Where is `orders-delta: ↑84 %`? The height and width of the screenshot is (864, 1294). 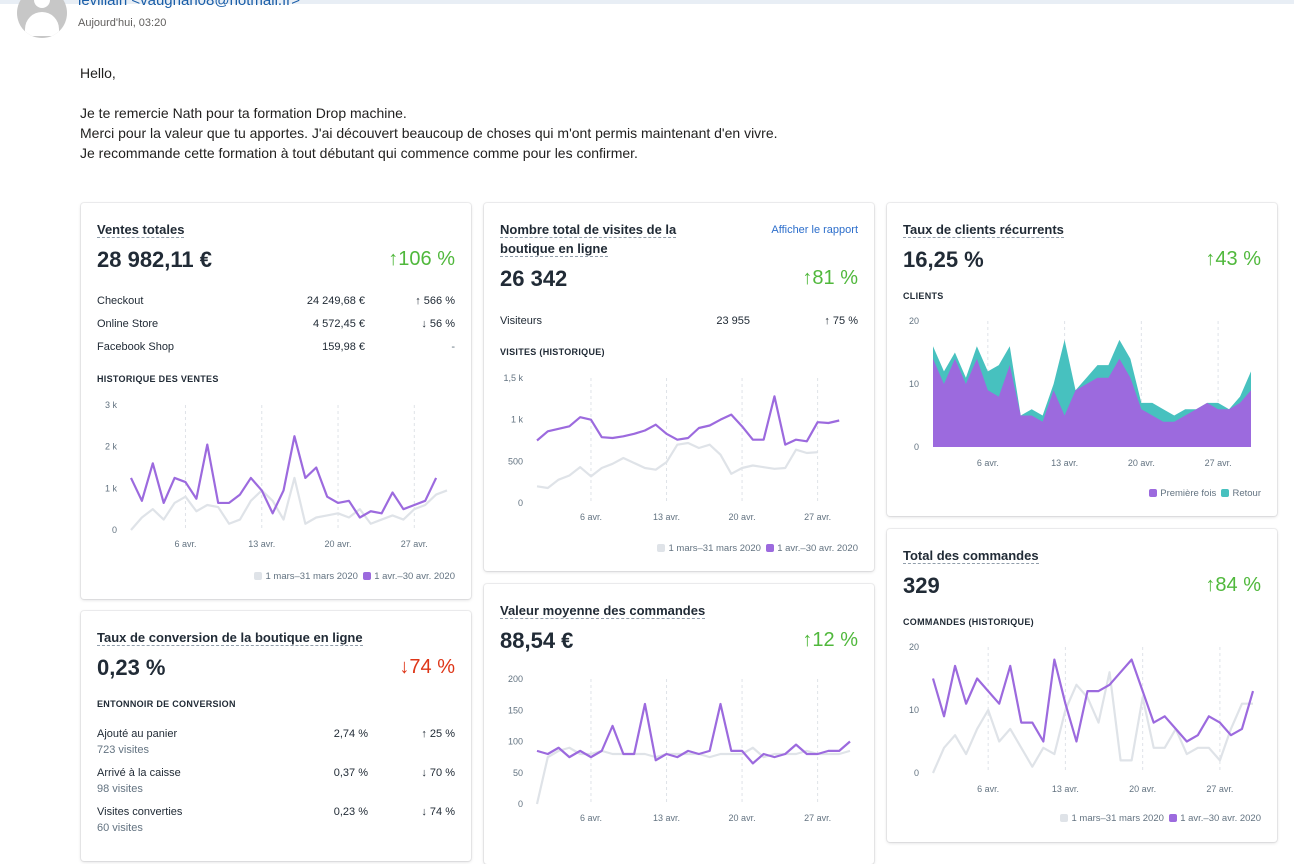 orders-delta: ↑84 % is located at coordinates (1233, 585).